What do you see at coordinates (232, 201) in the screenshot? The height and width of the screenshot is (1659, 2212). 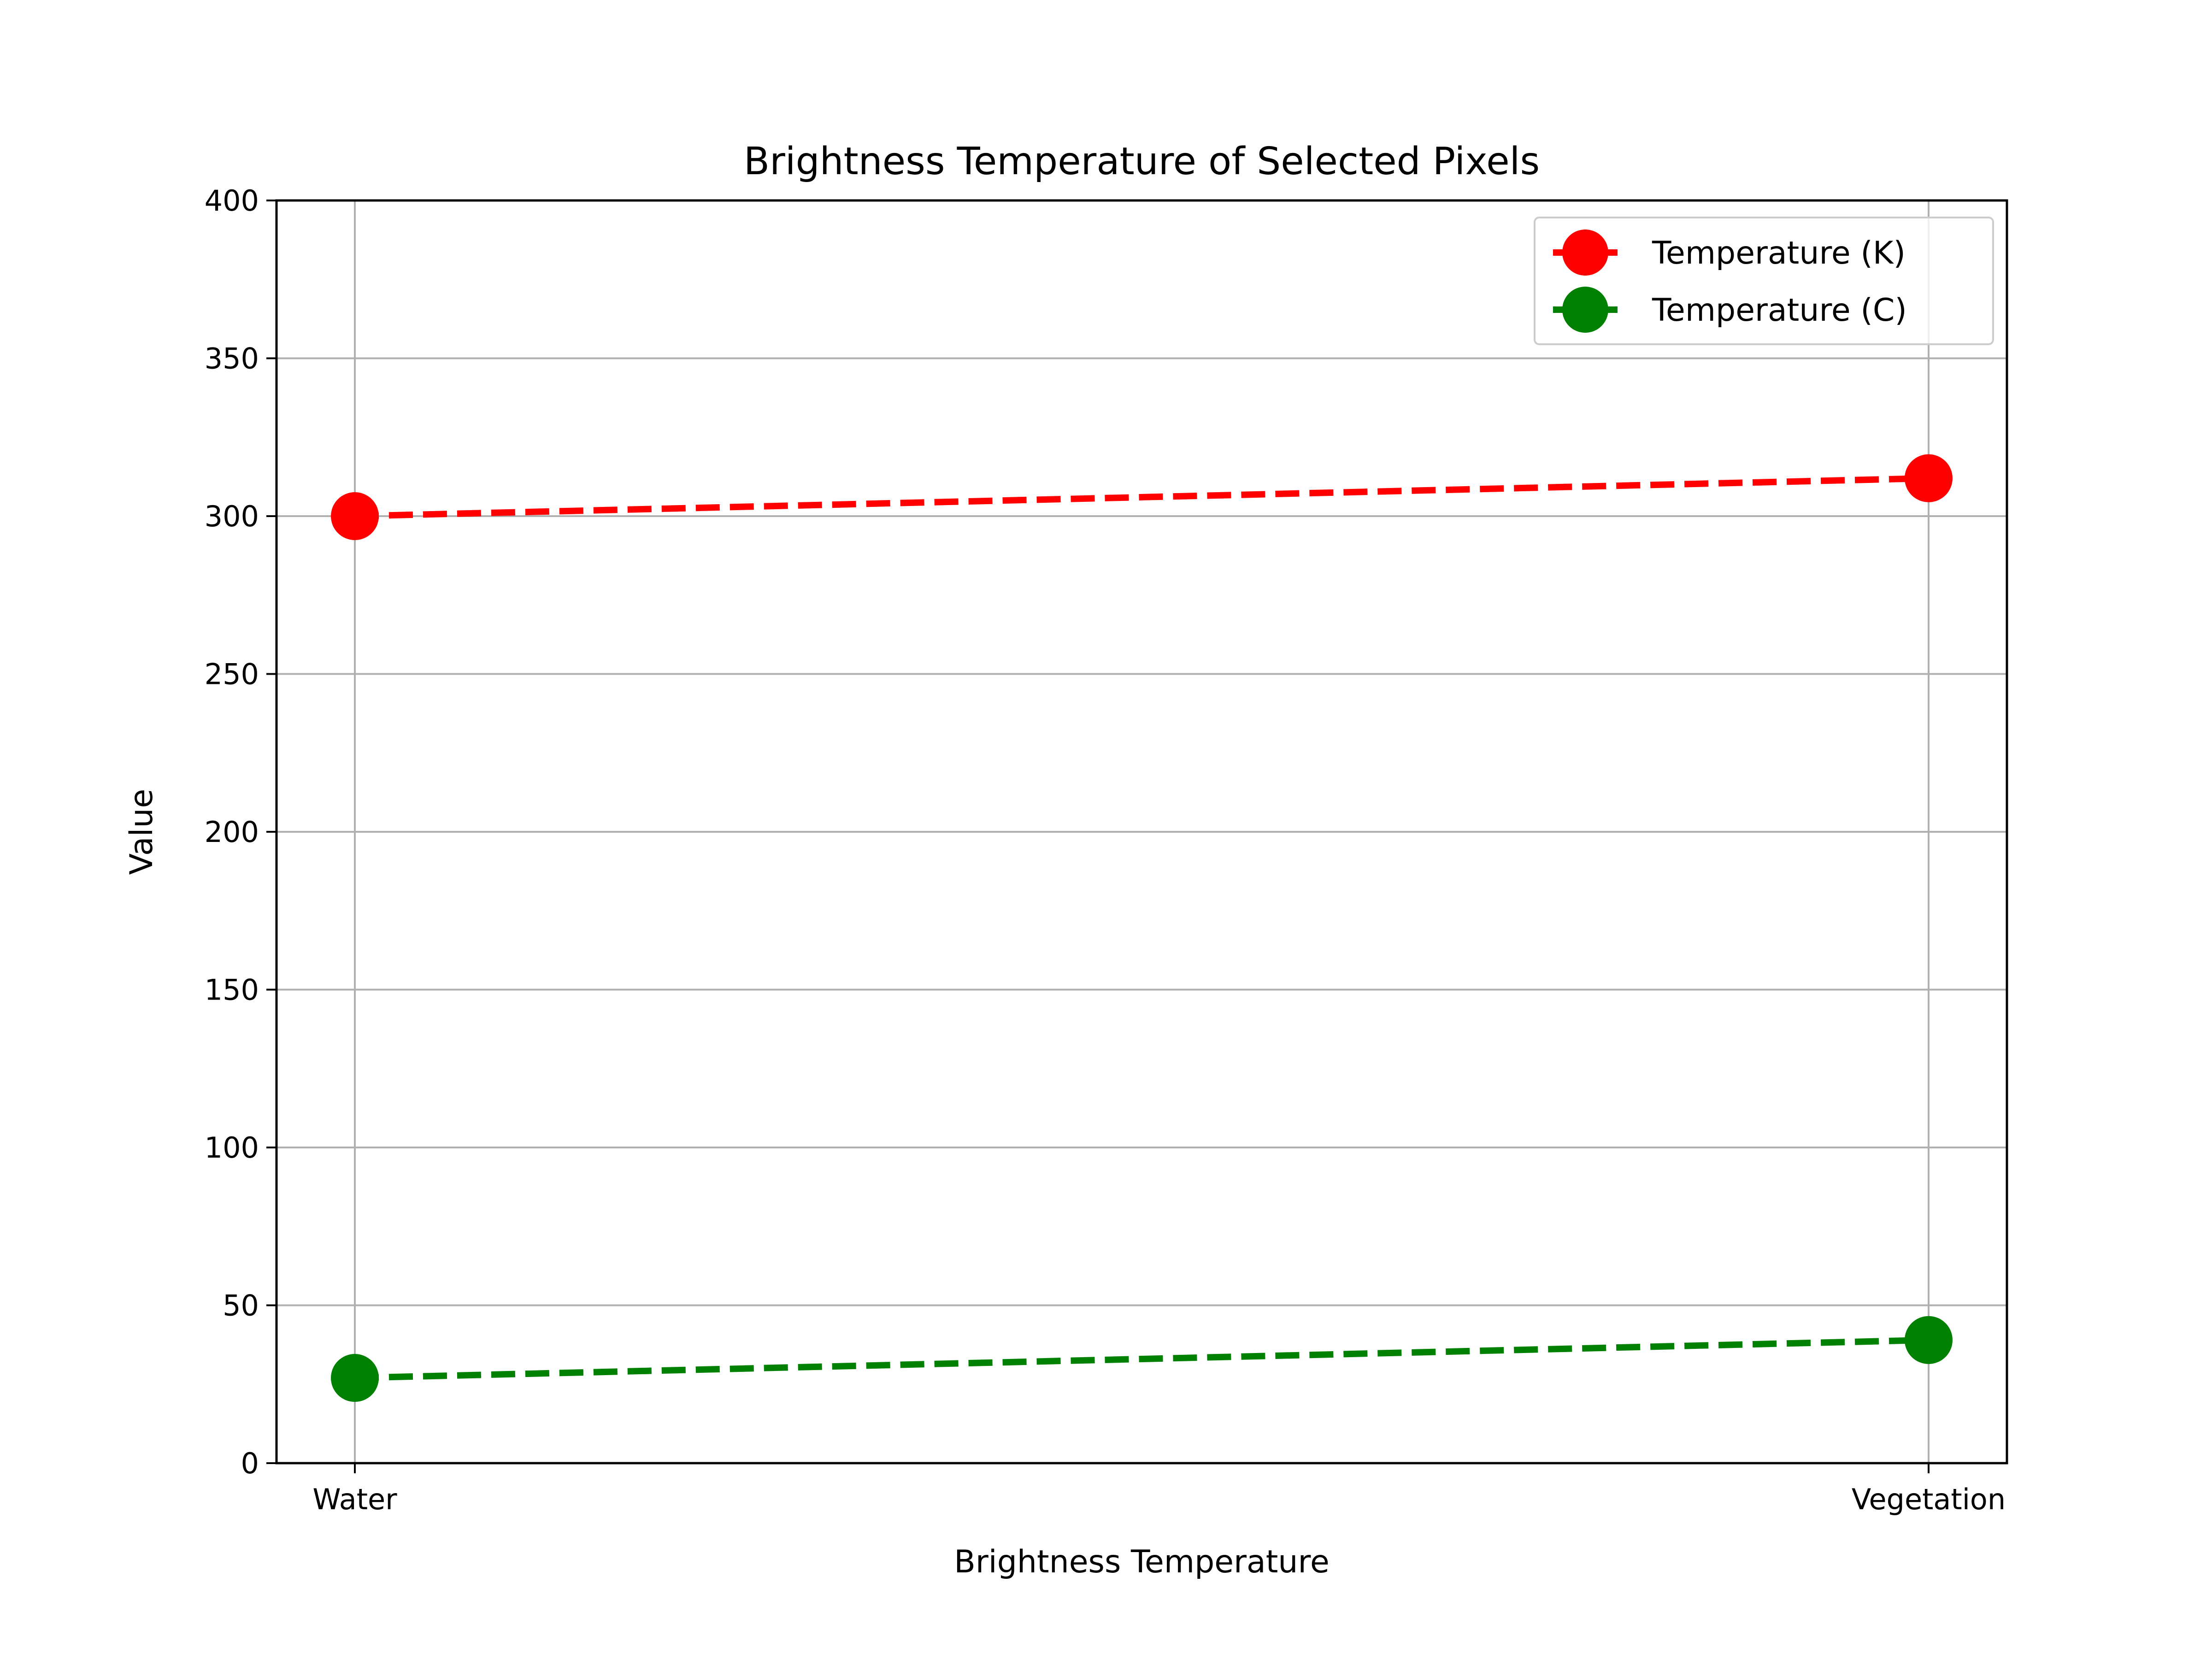 I see `y-tick-label: 400` at bounding box center [232, 201].